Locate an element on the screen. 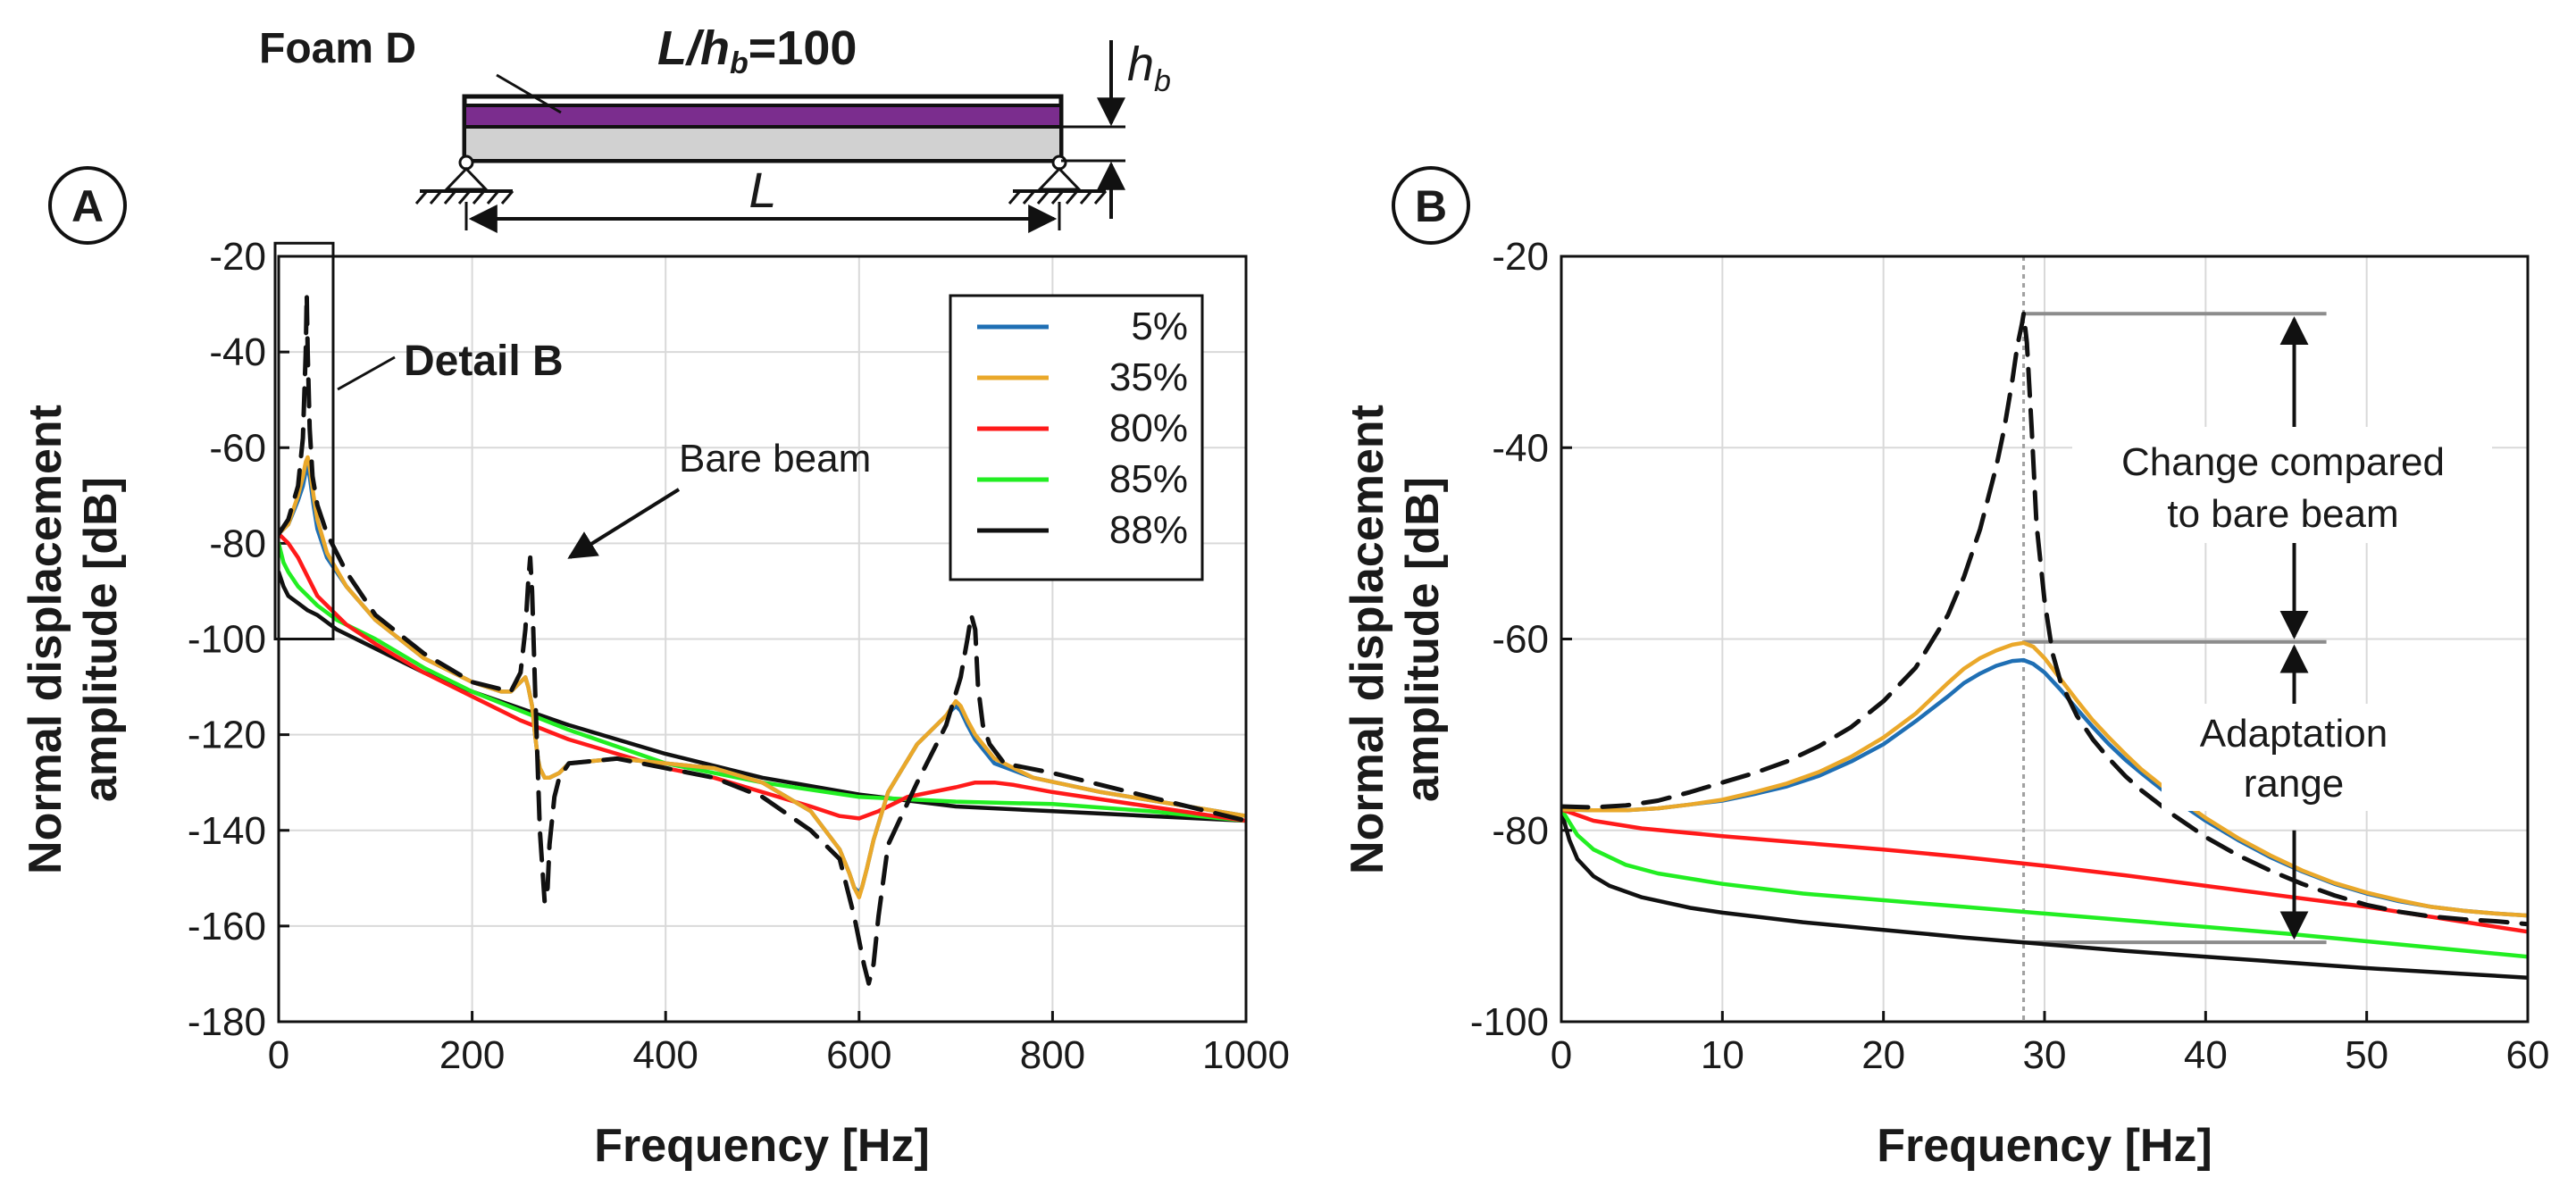  series-line-88pct-panel-b is located at coordinates (2045, 895).